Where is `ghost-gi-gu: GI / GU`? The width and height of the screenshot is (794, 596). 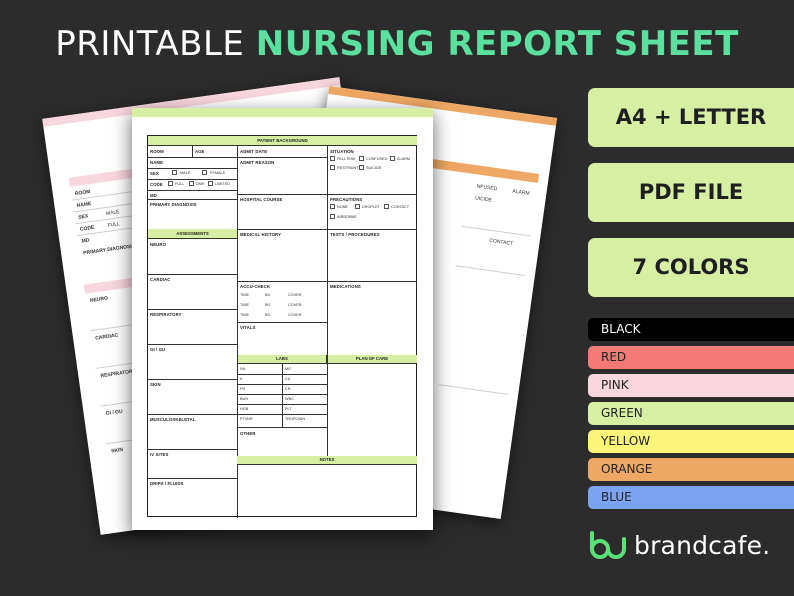 ghost-gi-gu: GI / GU is located at coordinates (114, 412).